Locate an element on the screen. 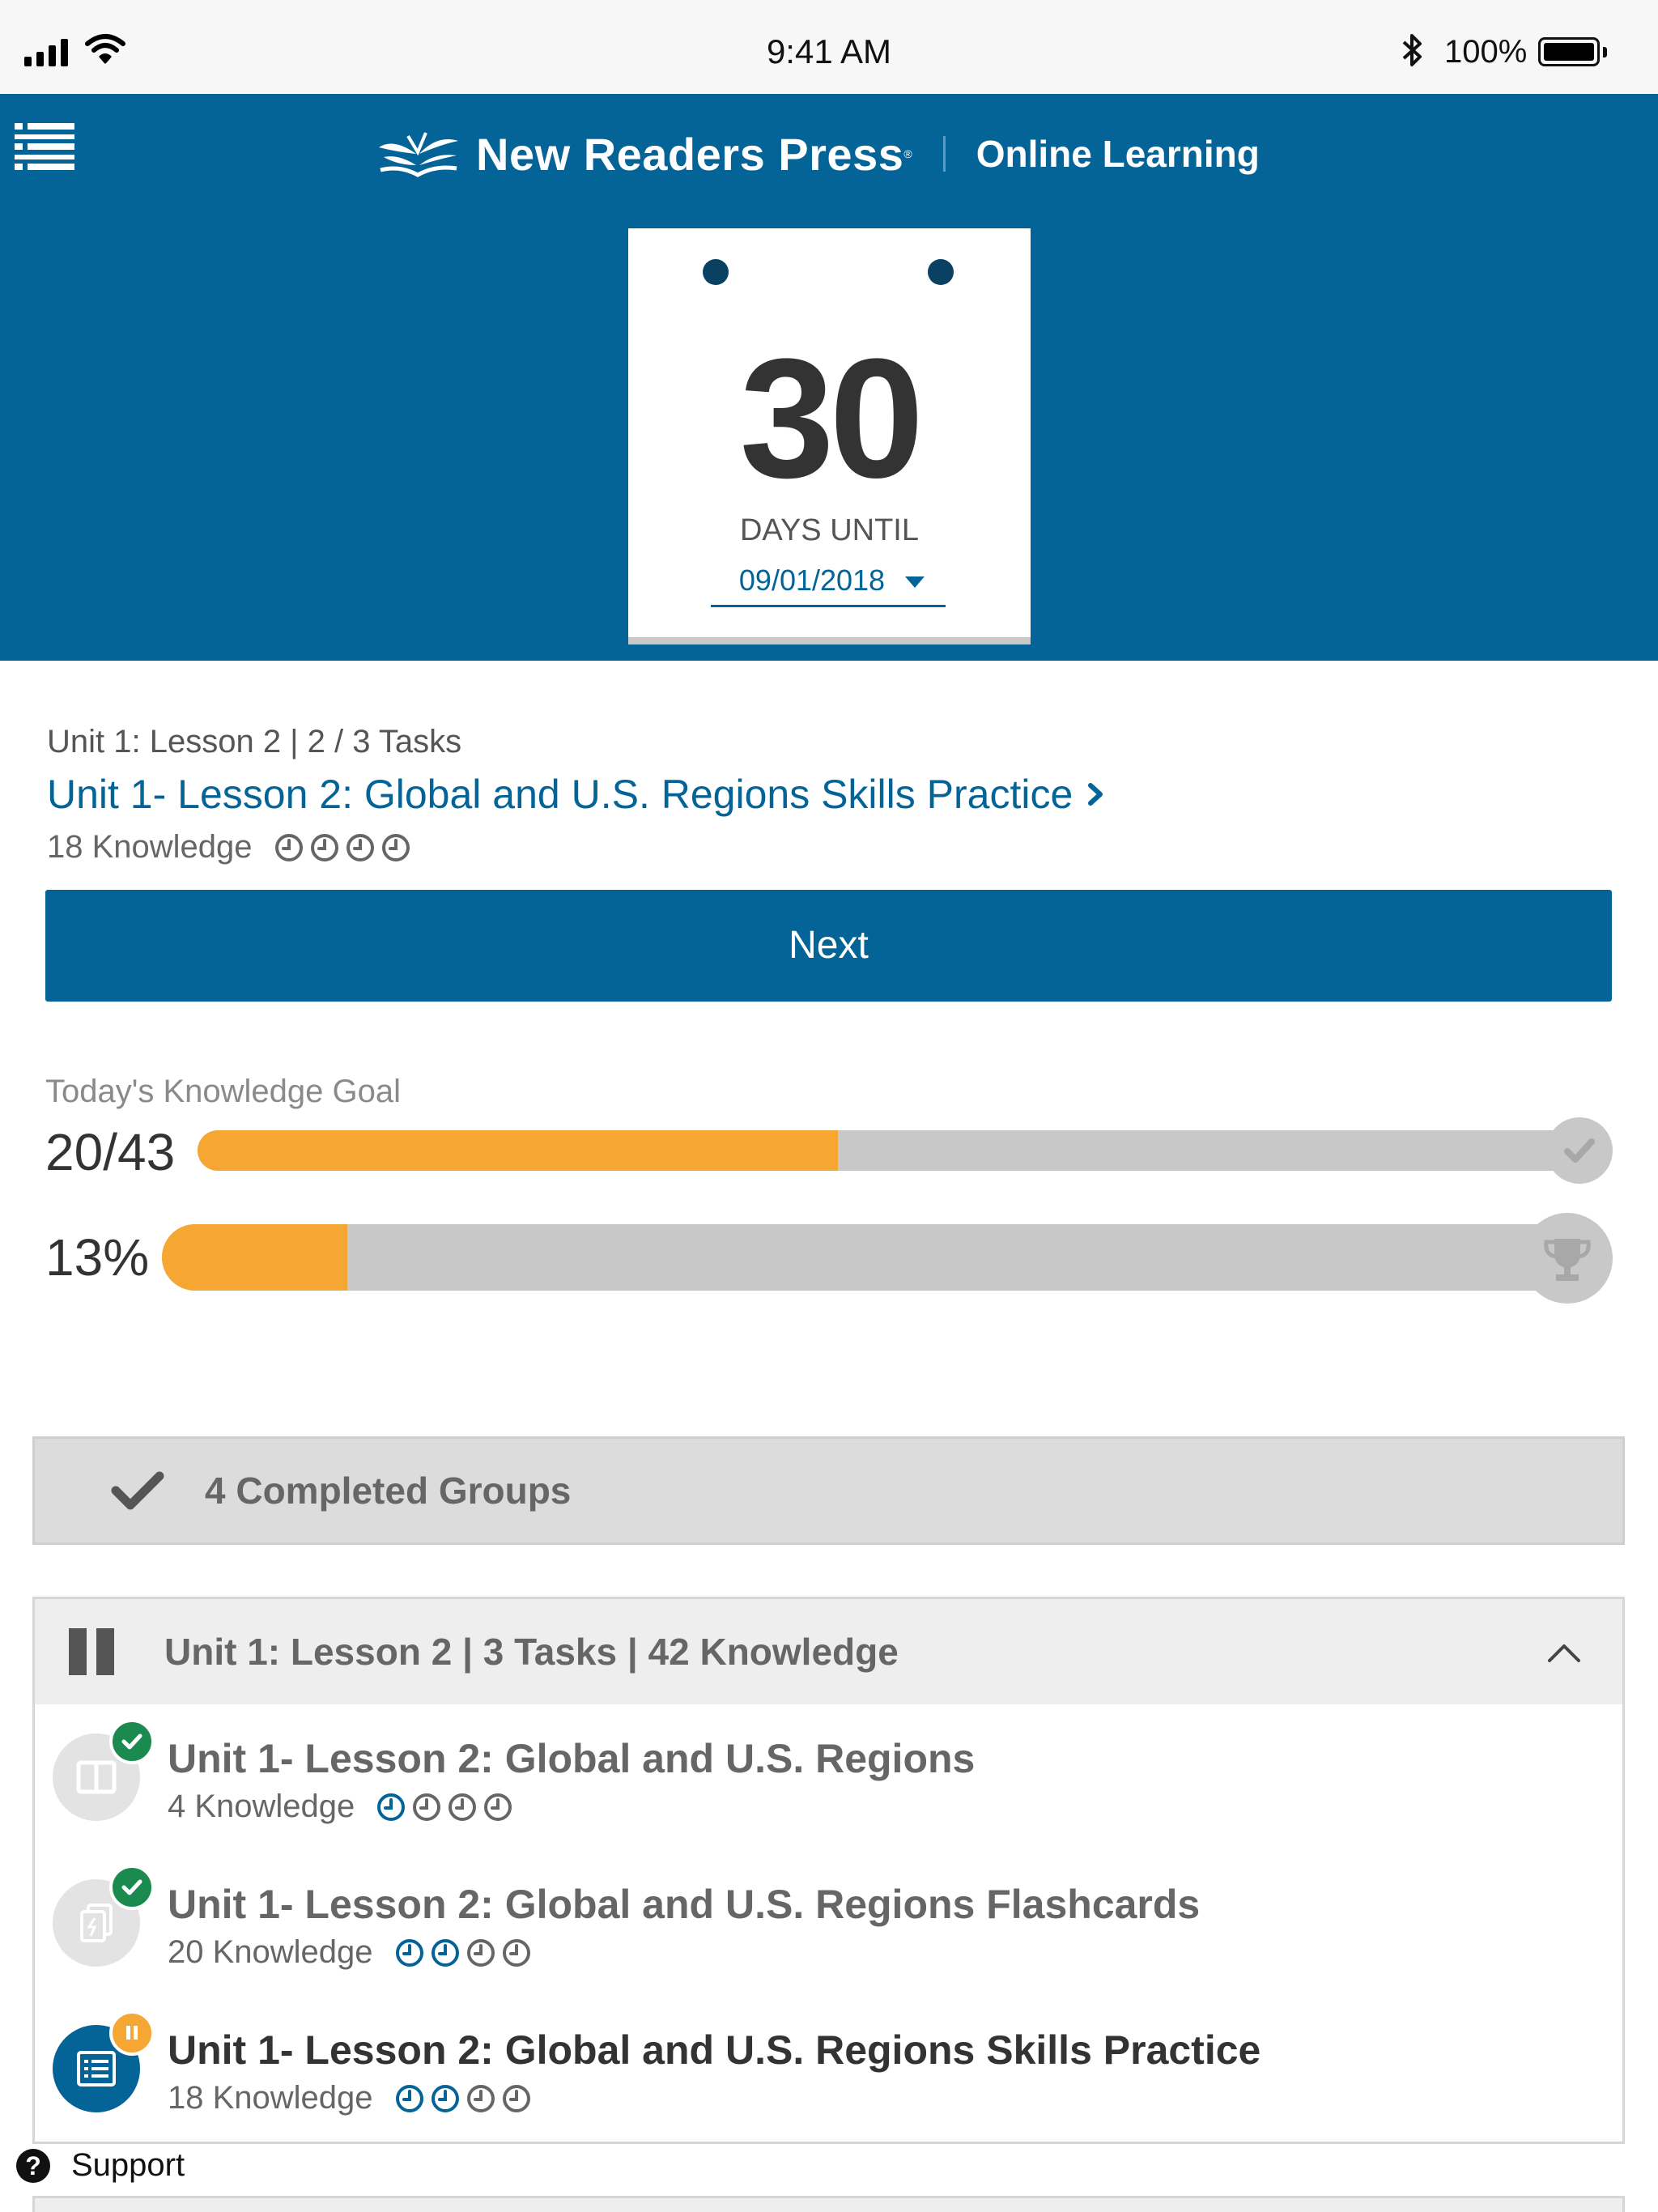 This screenshot has width=1658, height=2212. overall-progress-fill is located at coordinates (254, 1257).